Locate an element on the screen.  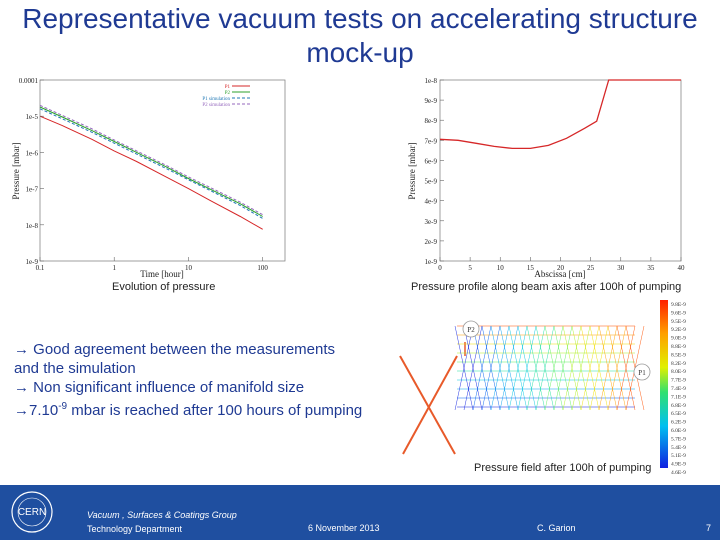
scale-label: 6.8E-9 is located at coordinates (678, 406).